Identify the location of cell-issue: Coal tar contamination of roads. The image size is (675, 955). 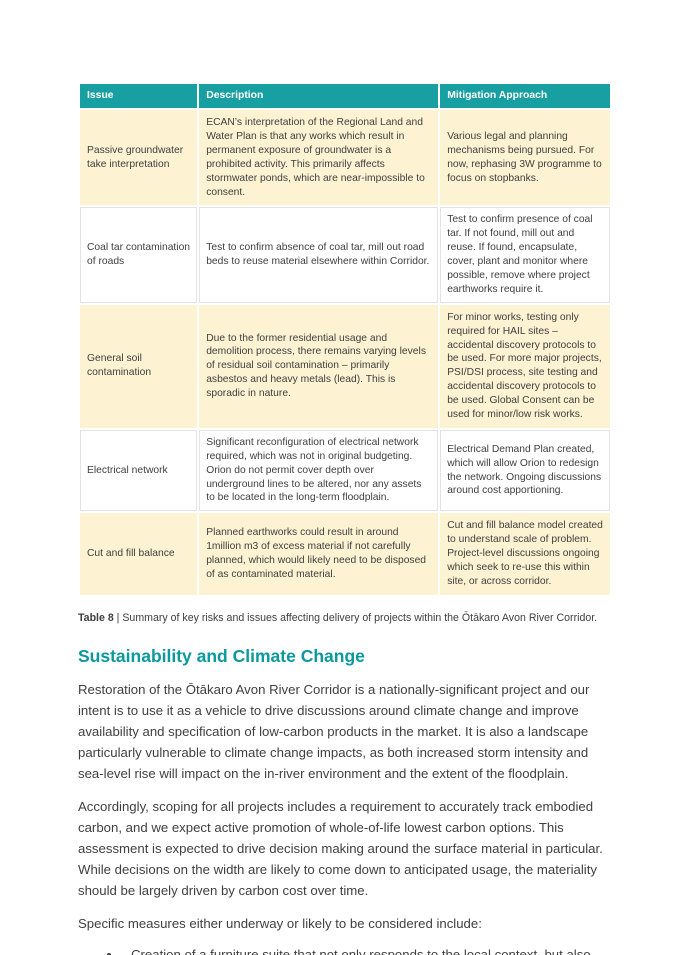
(139, 255).